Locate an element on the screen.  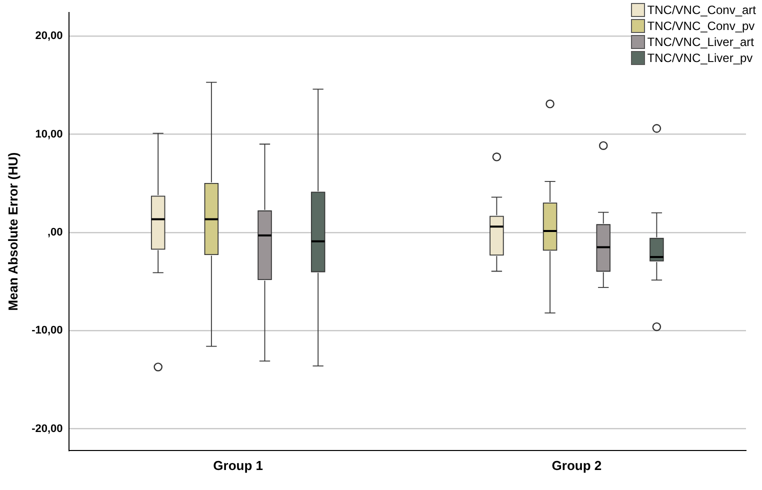
y-tick-label: -20,00 is located at coordinates (47, 428).